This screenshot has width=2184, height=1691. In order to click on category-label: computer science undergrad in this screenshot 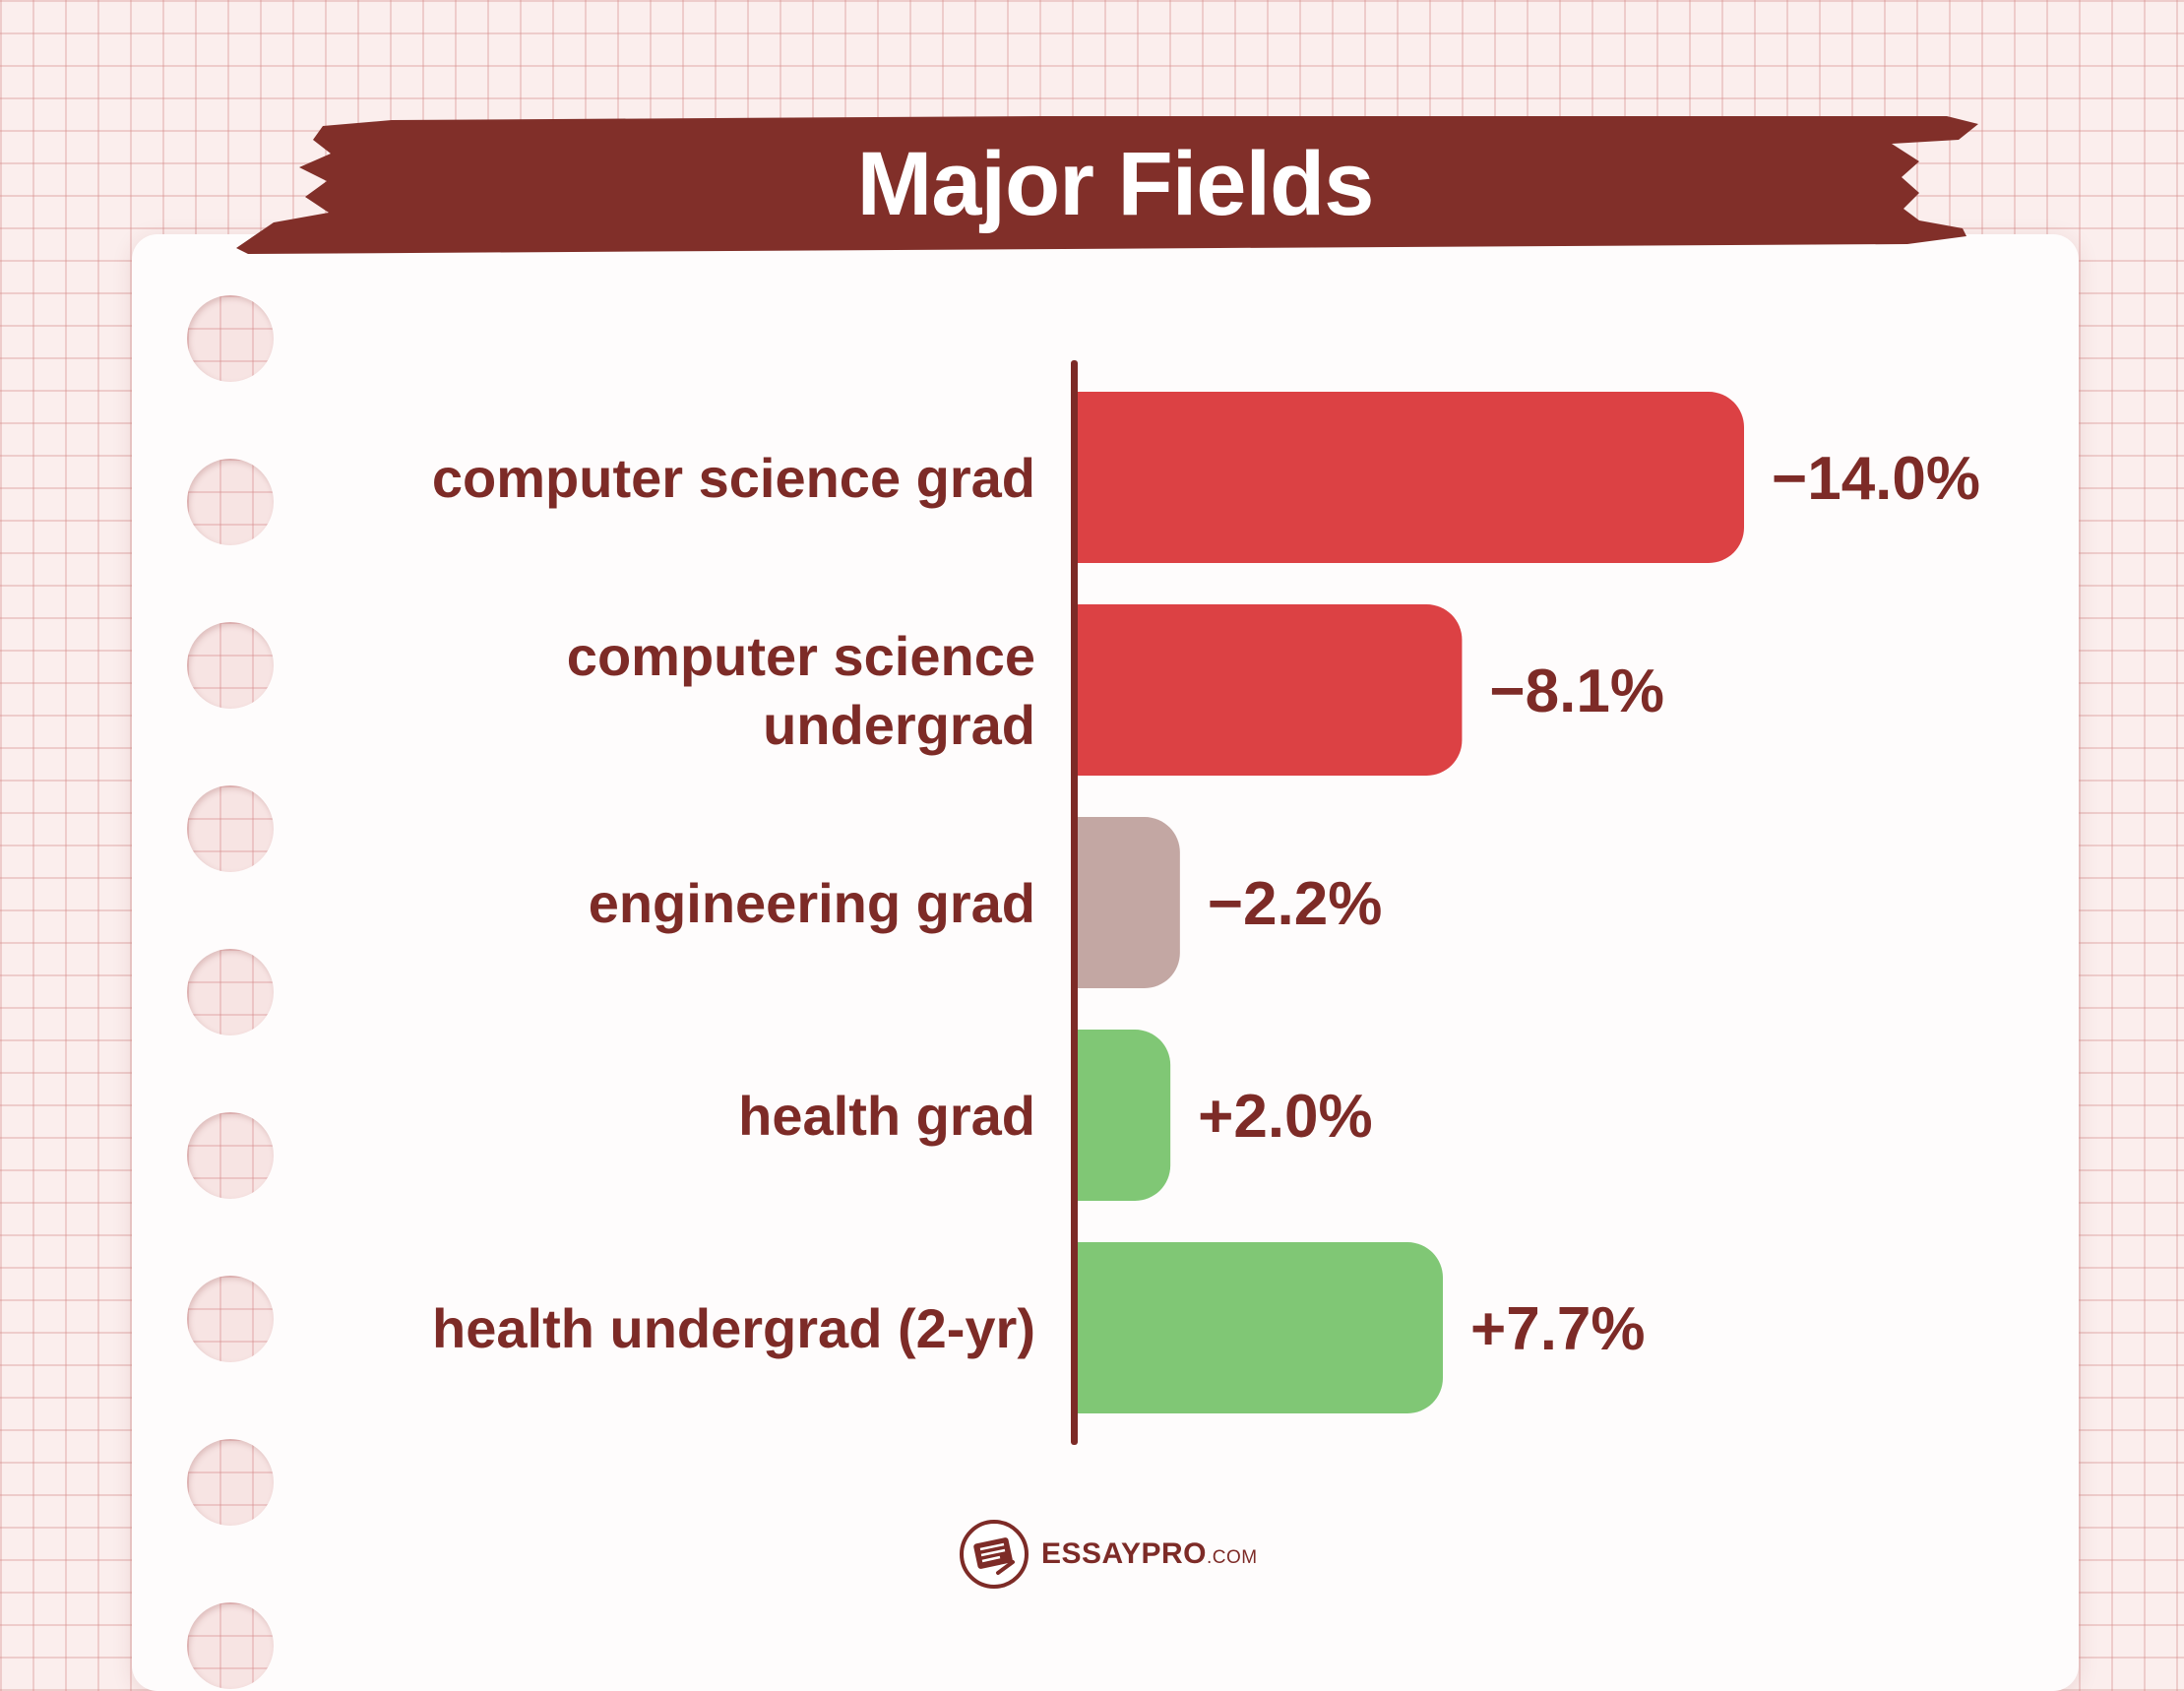, I will do `click(801, 690)`.